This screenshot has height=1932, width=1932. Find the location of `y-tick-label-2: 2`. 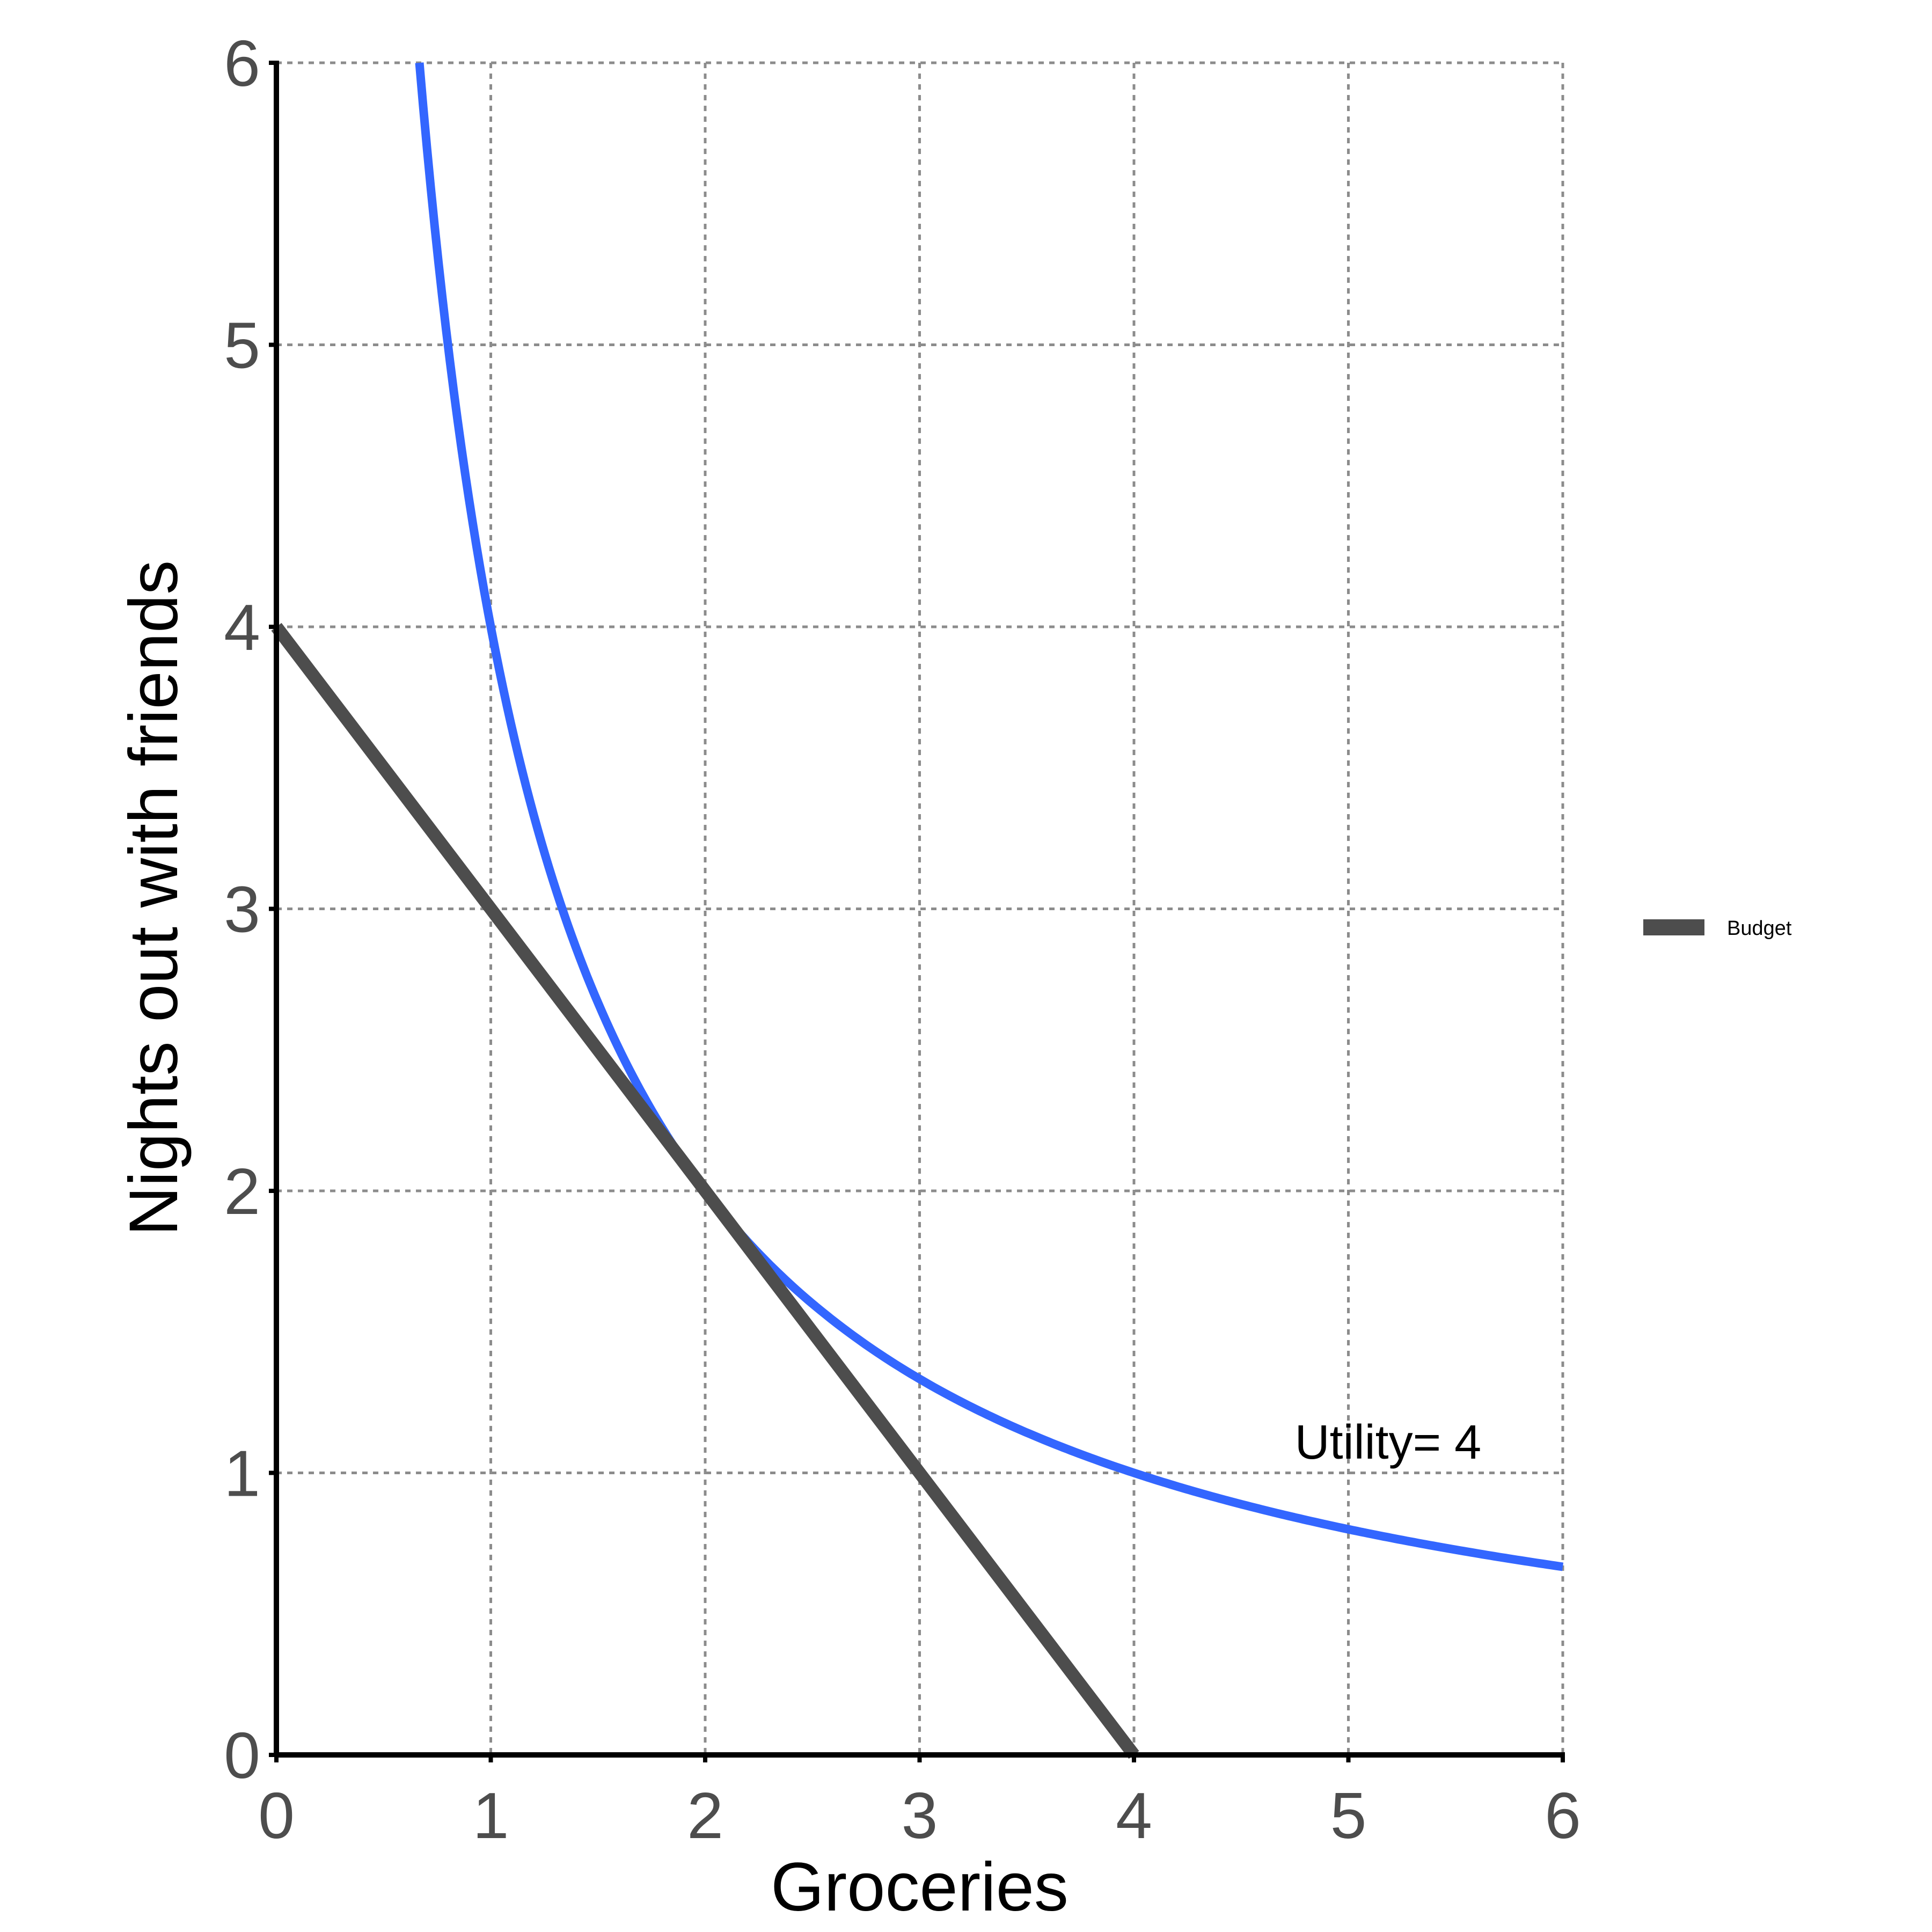

y-tick-label-2: 2 is located at coordinates (242, 1191).